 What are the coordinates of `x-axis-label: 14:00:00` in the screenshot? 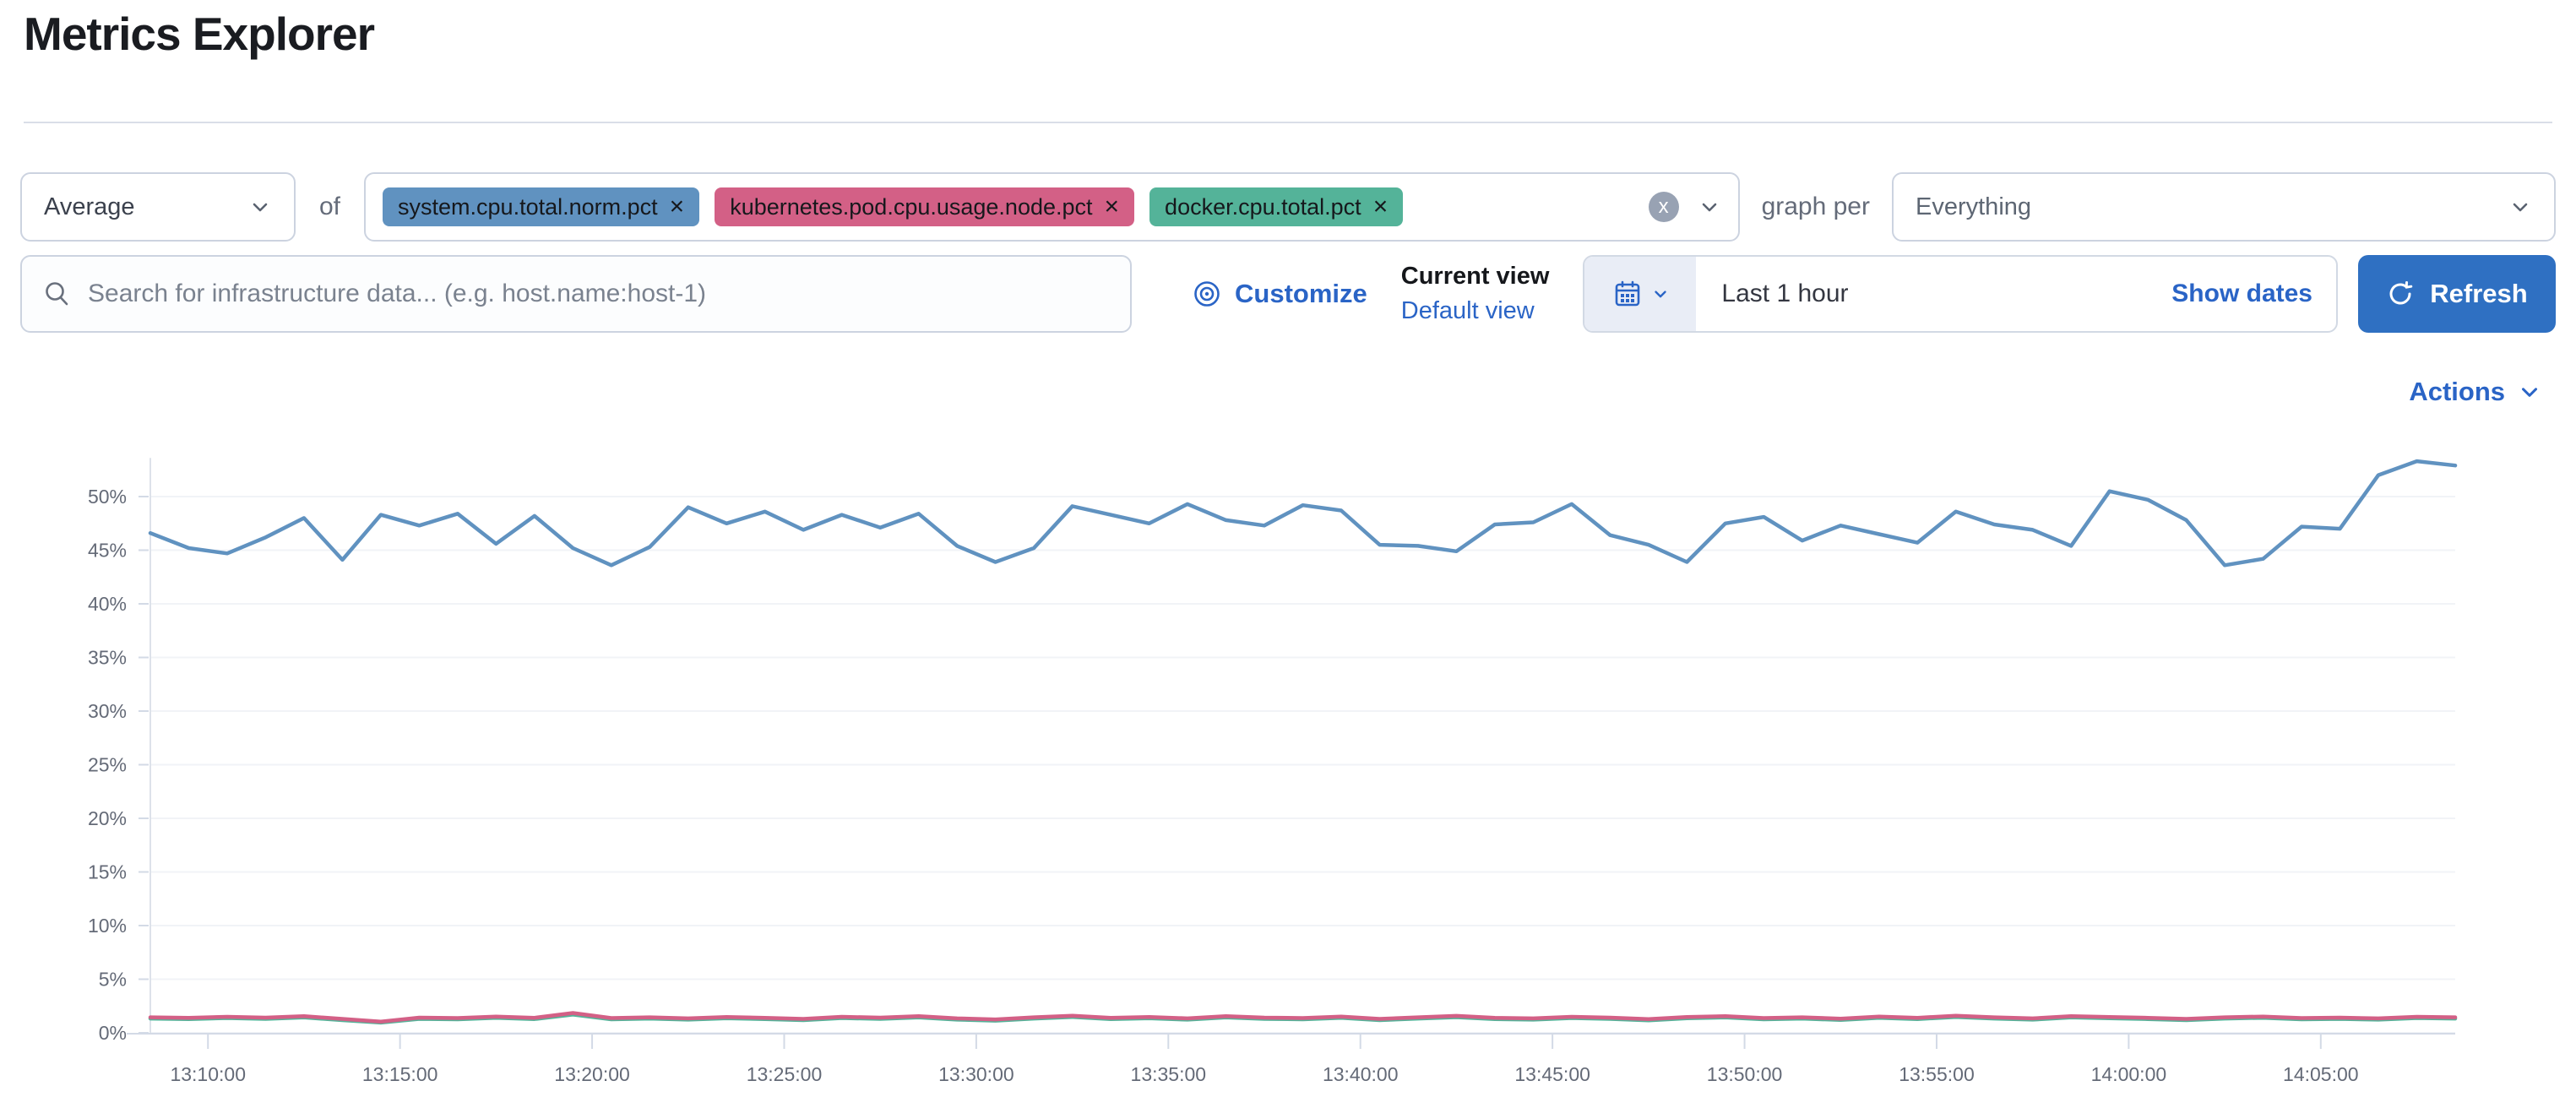 It's located at (2129, 1074).